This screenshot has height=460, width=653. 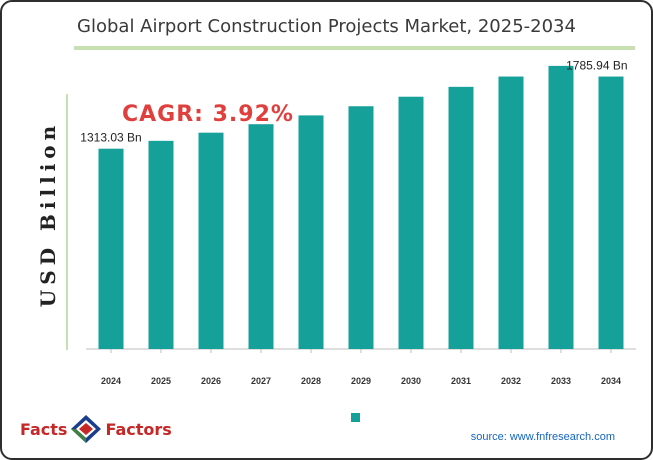 I want to click on bar-2030, so click(x=411, y=222).